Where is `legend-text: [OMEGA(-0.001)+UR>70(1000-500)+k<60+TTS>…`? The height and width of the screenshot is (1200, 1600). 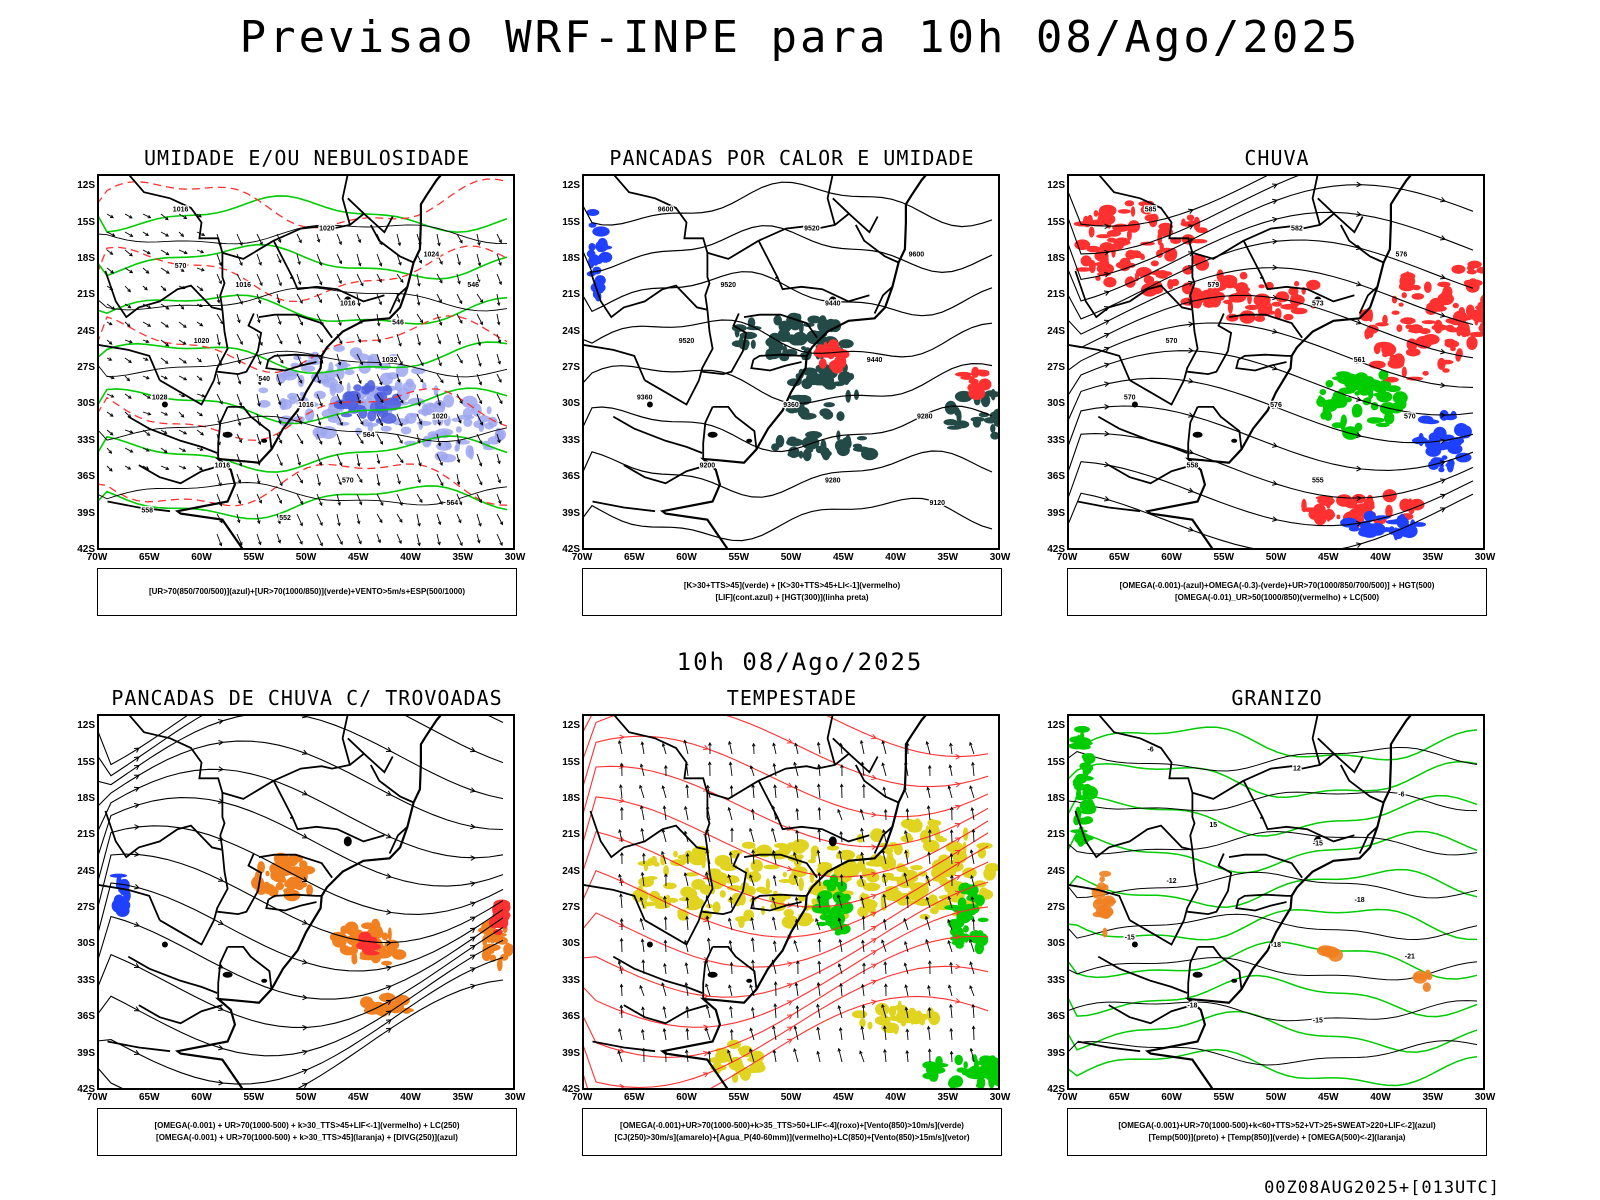
legend-text: [OMEGA(-0.001)+UR>70(1000-500)+k<60+TTS>… is located at coordinates (1277, 1125).